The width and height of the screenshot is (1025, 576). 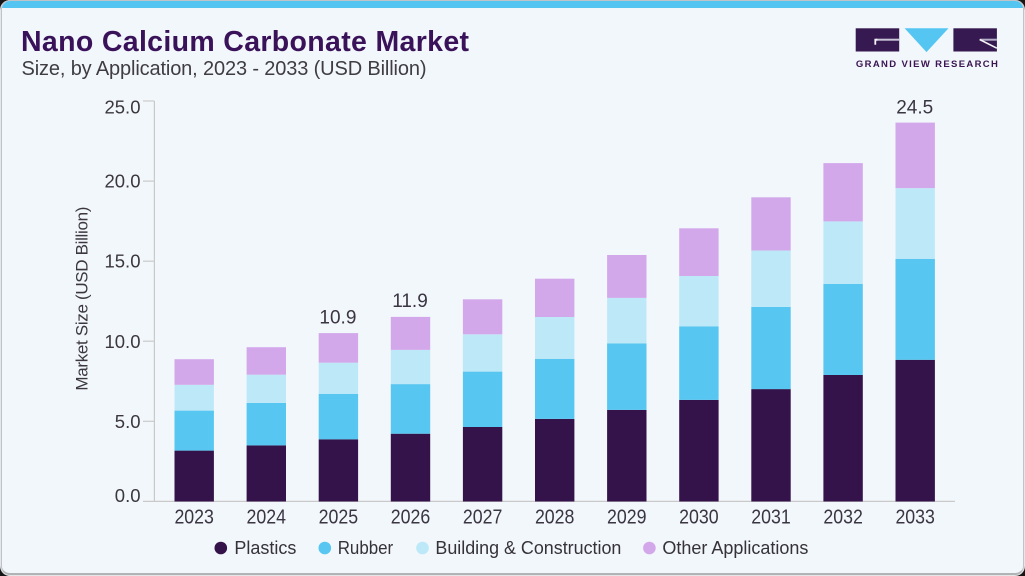 I want to click on svg-text: 10.0, so click(x=122, y=341).